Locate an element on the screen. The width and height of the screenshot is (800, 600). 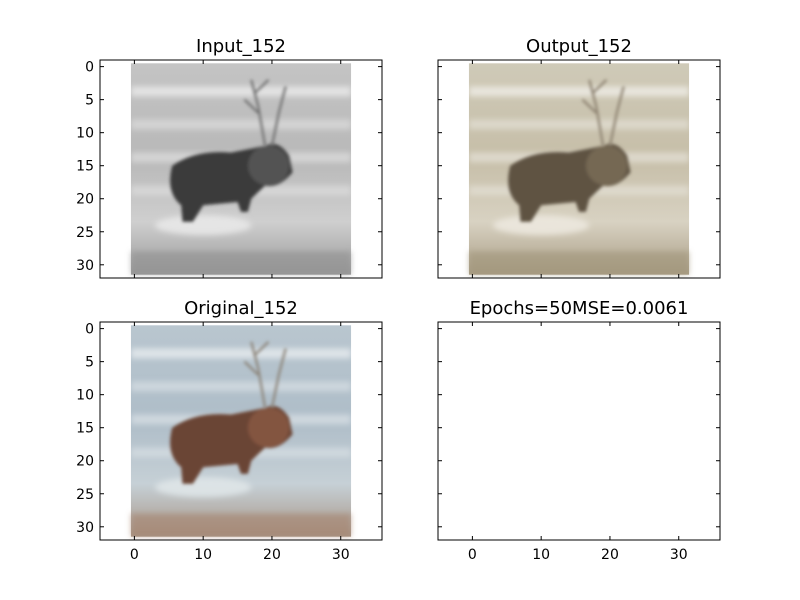
panel-title: Original_152 is located at coordinates (241, 308).